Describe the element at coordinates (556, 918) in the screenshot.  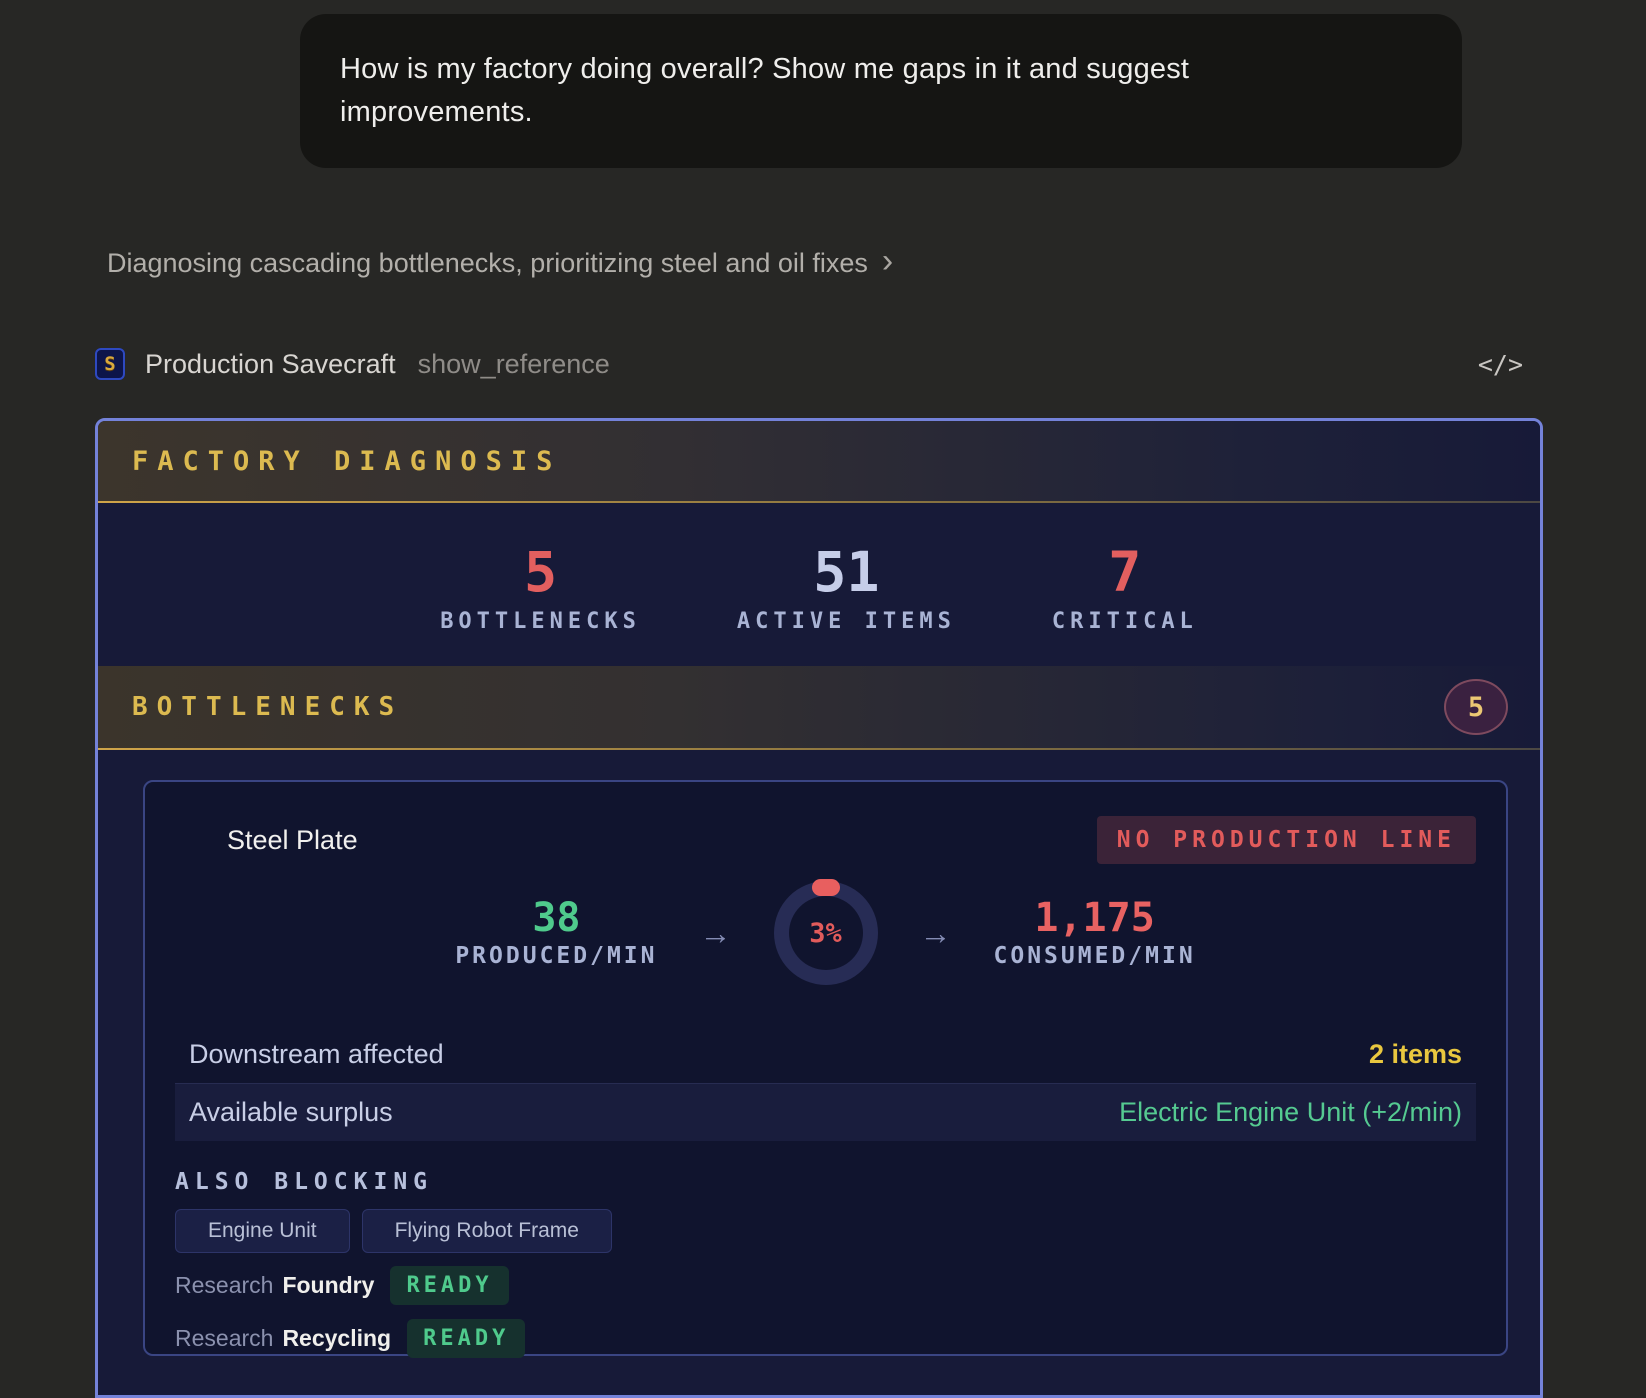
I see `produced-value: 38` at that location.